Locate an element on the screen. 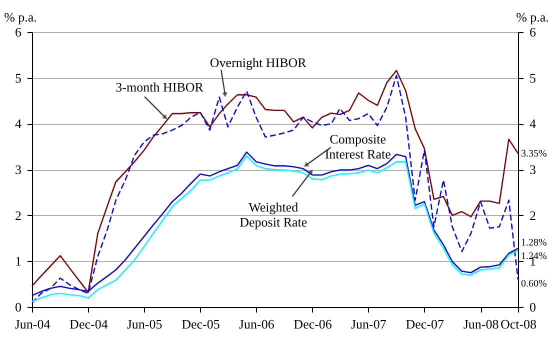 This screenshot has width=554, height=340. x-tick-label: Dec-04 is located at coordinates (89, 324).